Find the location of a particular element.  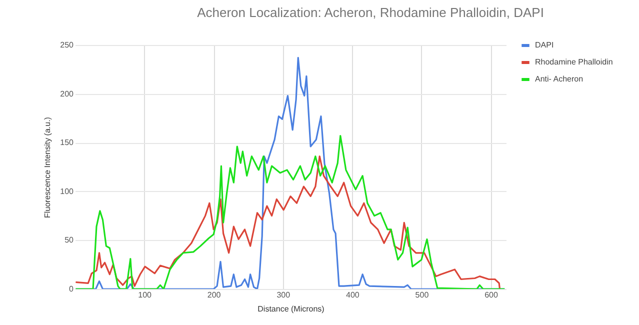

x-tick-label: 300 is located at coordinates (283, 295).